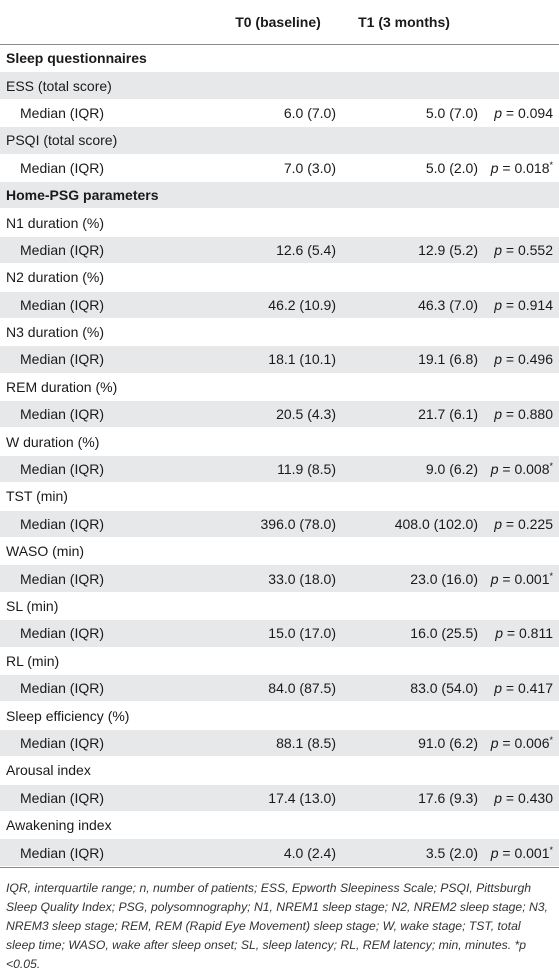  I want to click on header-col-t0: T0 (baseline), so click(278, 22).